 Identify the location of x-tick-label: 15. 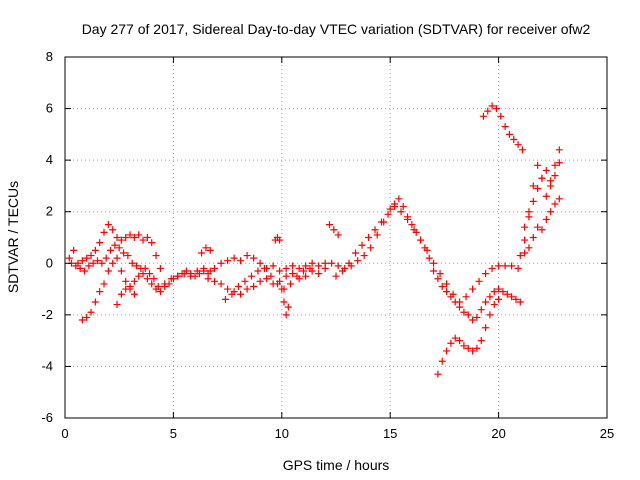
(390, 433).